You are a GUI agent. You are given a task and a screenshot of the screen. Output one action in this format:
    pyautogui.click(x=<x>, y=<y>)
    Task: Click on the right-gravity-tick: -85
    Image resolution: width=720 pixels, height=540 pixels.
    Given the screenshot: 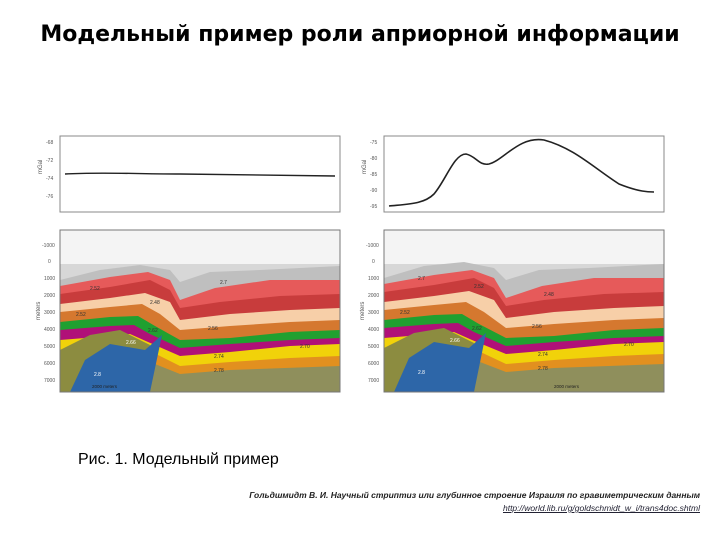 What is the action you would take?
    pyautogui.click(x=373, y=175)
    